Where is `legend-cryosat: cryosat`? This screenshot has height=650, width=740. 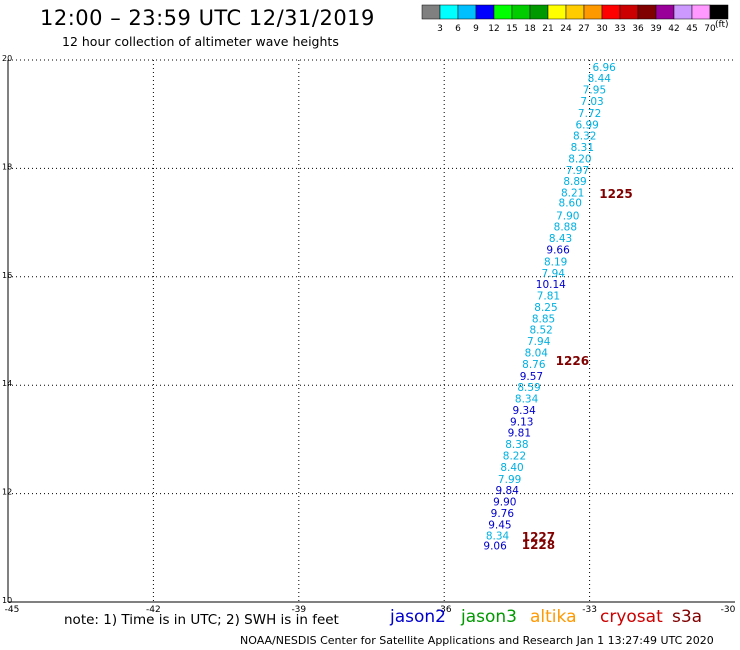 legend-cryosat: cryosat is located at coordinates (631, 617).